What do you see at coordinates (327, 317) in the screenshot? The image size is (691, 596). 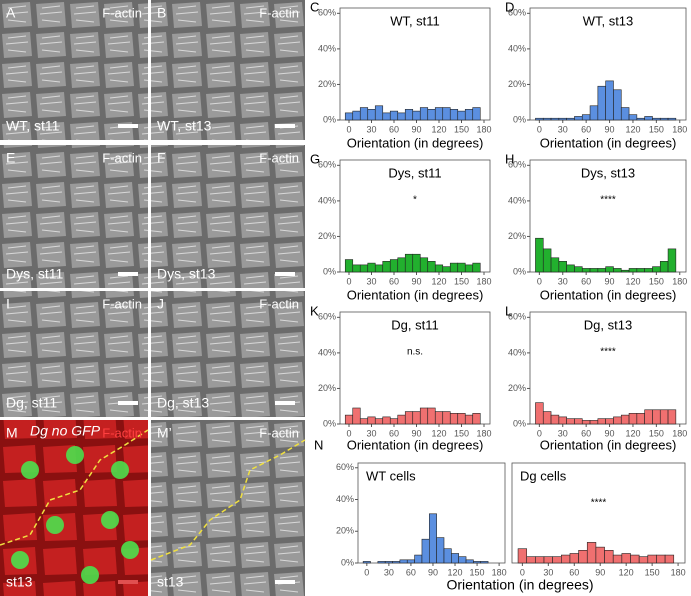 I see `y-tick-label: 60%` at bounding box center [327, 317].